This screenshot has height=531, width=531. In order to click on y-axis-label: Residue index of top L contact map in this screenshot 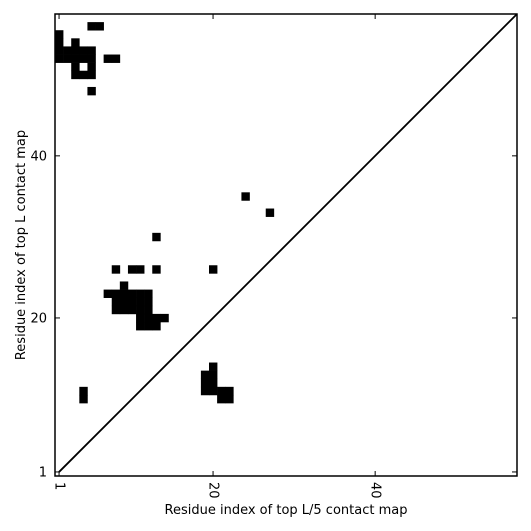, I will do `click(21, 245)`.